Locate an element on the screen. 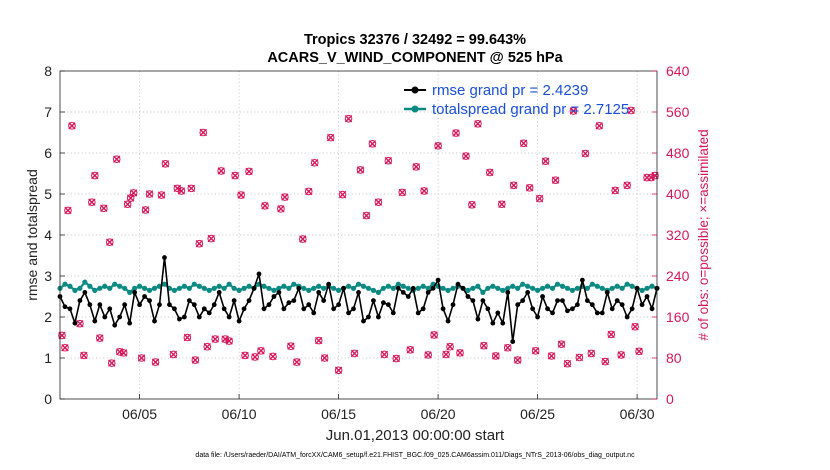  y2-tick-label: 0 is located at coordinates (670, 399).